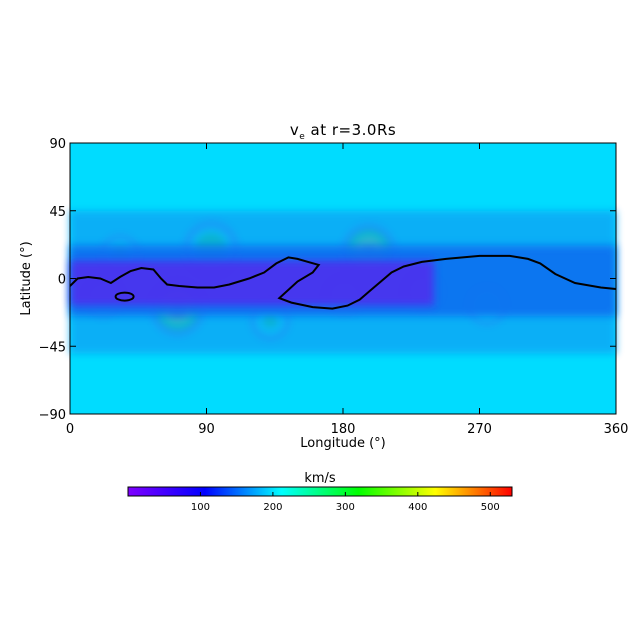  Describe the element at coordinates (26, 278) in the screenshot. I see `y-axis-label: Latitude (°)` at that location.